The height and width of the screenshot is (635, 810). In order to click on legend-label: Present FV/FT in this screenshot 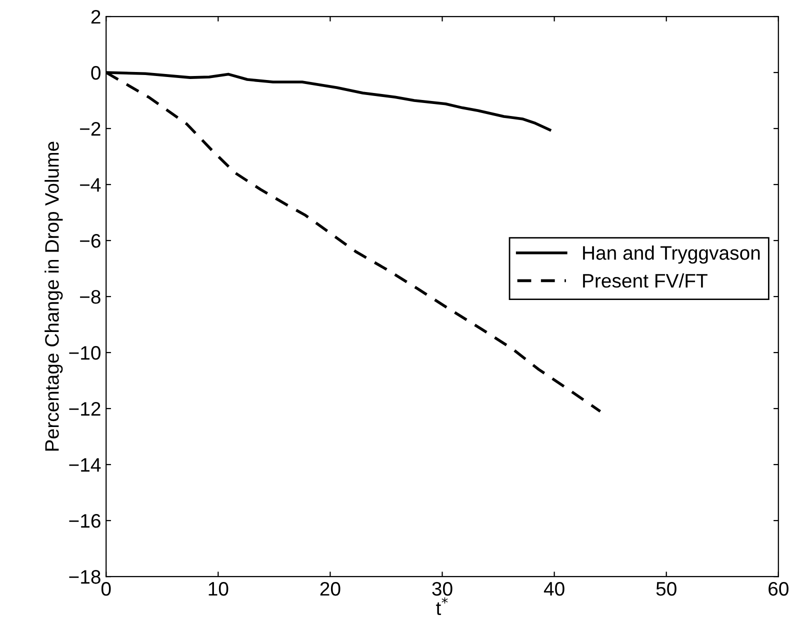, I will do `click(645, 280)`.